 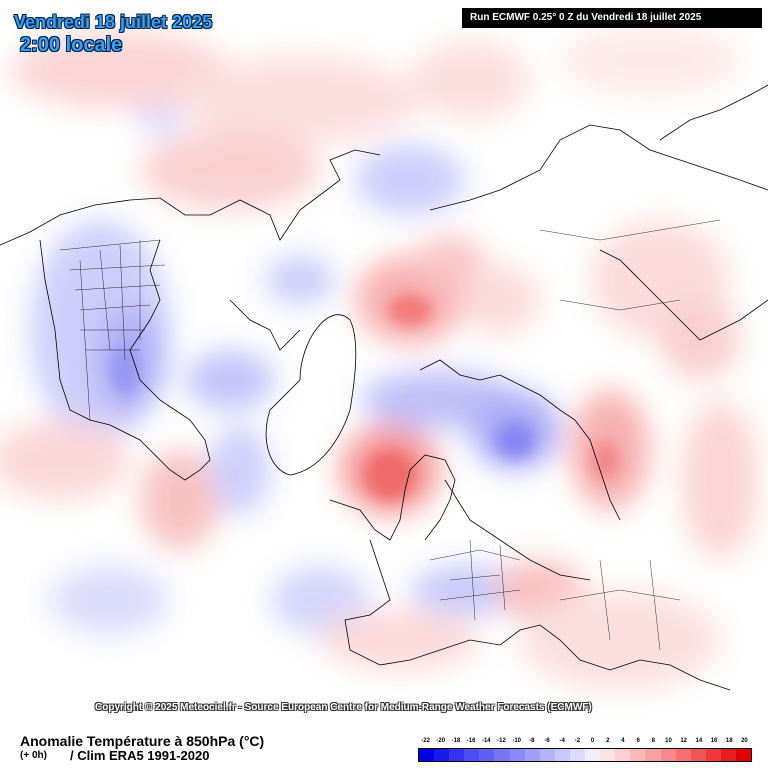 What do you see at coordinates (425, 741) in the screenshot?
I see `color-scale-label: -22` at bounding box center [425, 741].